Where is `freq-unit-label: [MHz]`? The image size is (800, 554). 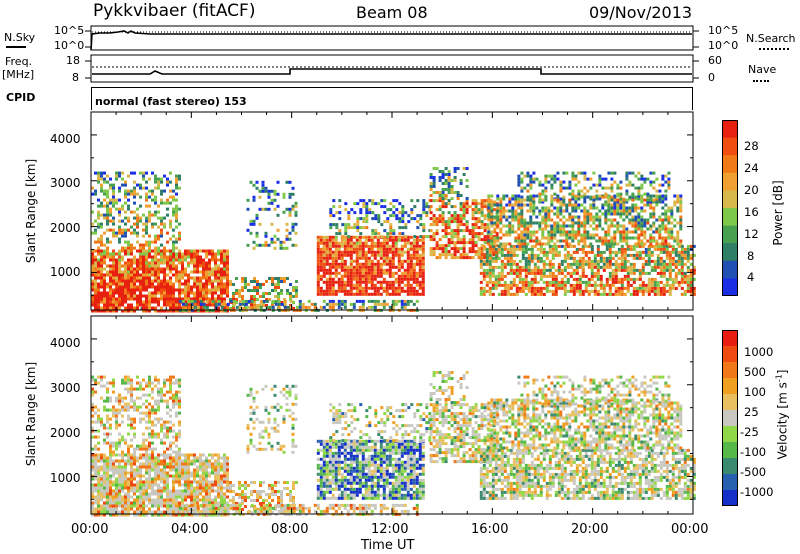
freq-unit-label: [MHz] is located at coordinates (18, 74).